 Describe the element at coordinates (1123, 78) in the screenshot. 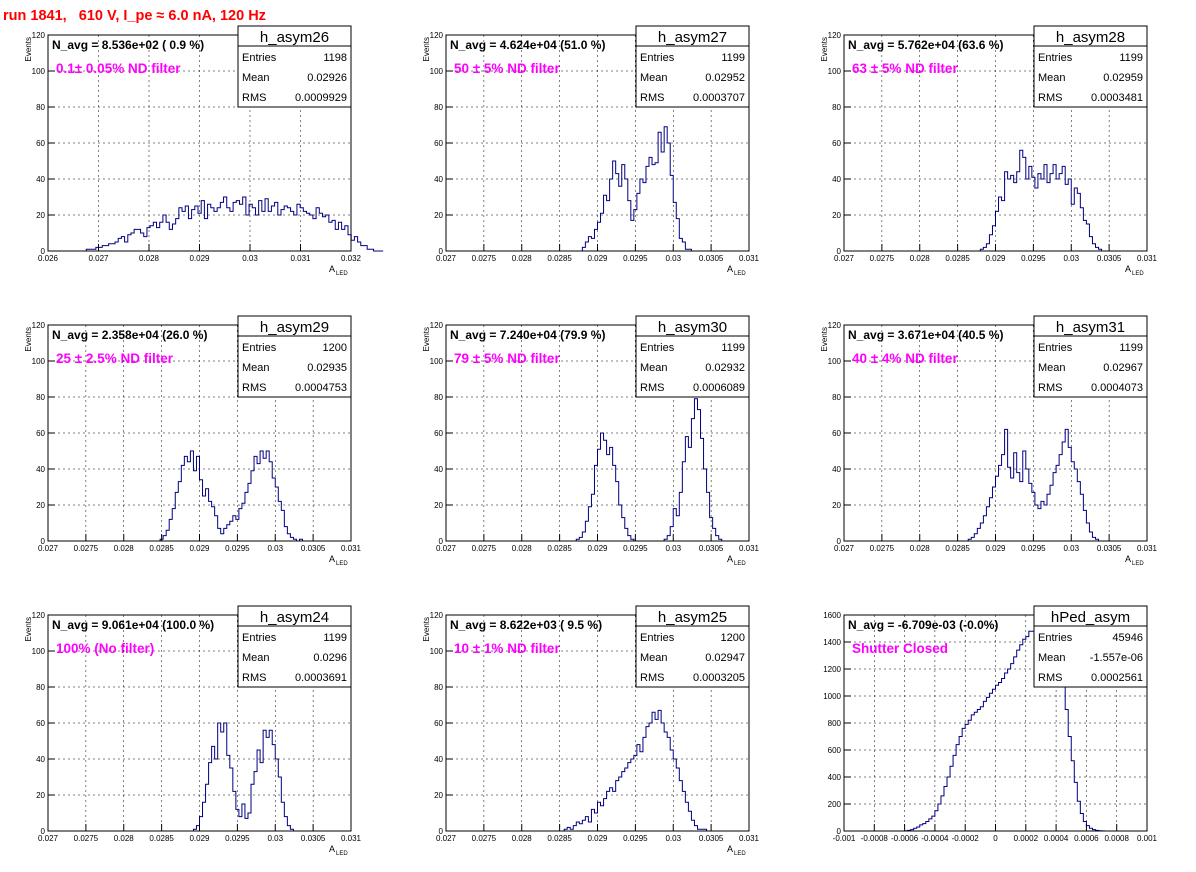

I see `stats-value: 0.02959` at that location.